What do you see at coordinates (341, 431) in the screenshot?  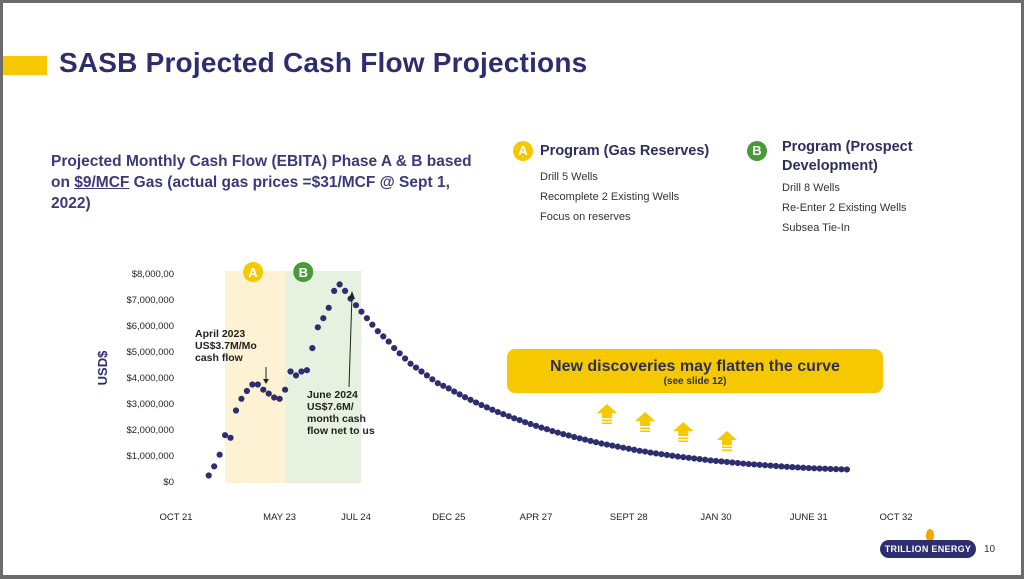 I see `annotation-line: flow net to us` at bounding box center [341, 431].